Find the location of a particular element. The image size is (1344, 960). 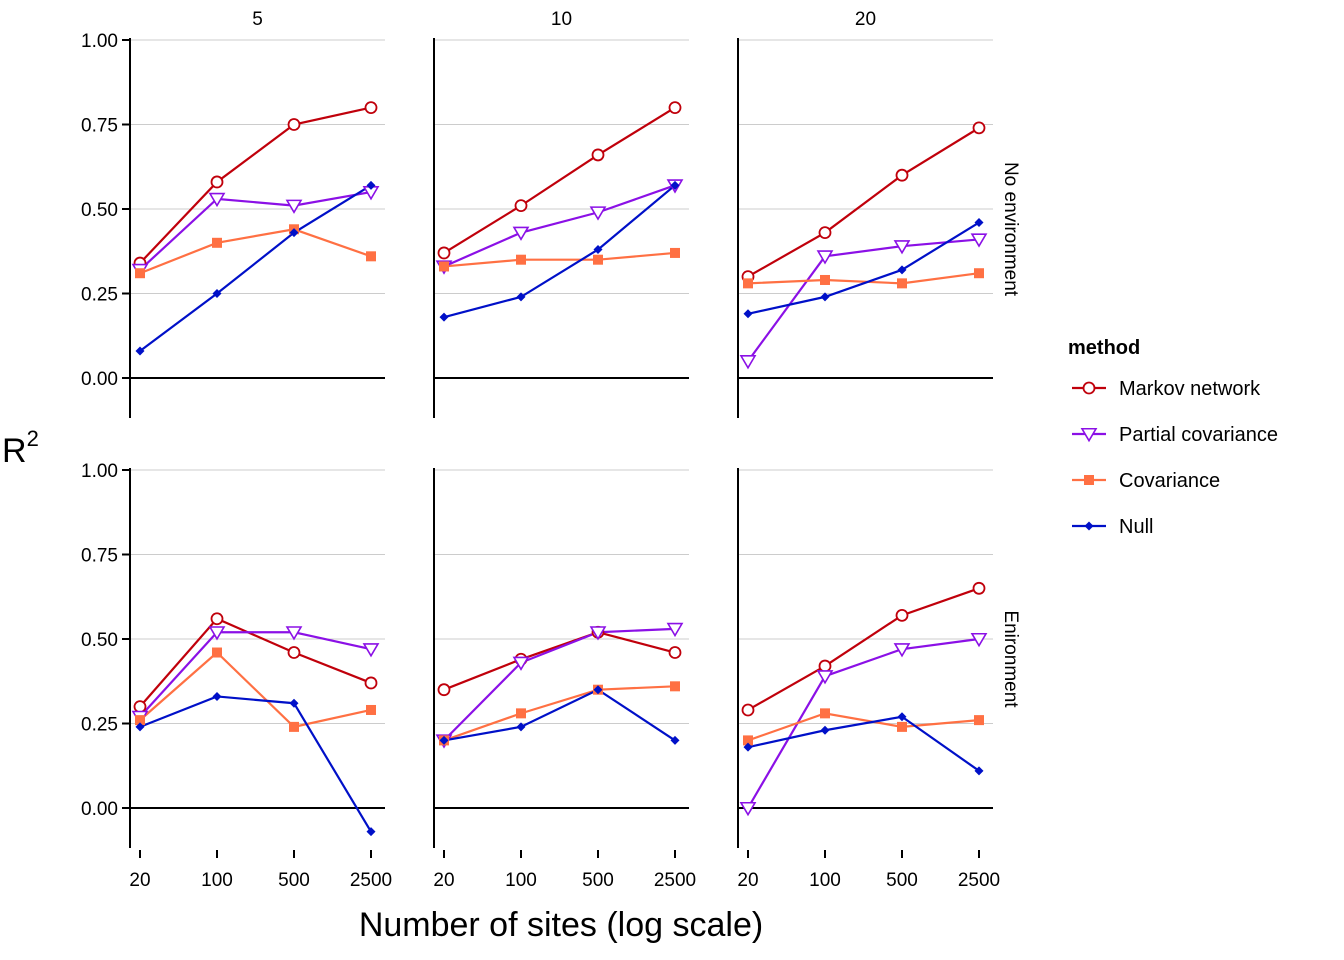

panel-1-0: 1.00 0.75 0.50 0.25 0.00 20 100 500 2500 is located at coordinates (236, 676).